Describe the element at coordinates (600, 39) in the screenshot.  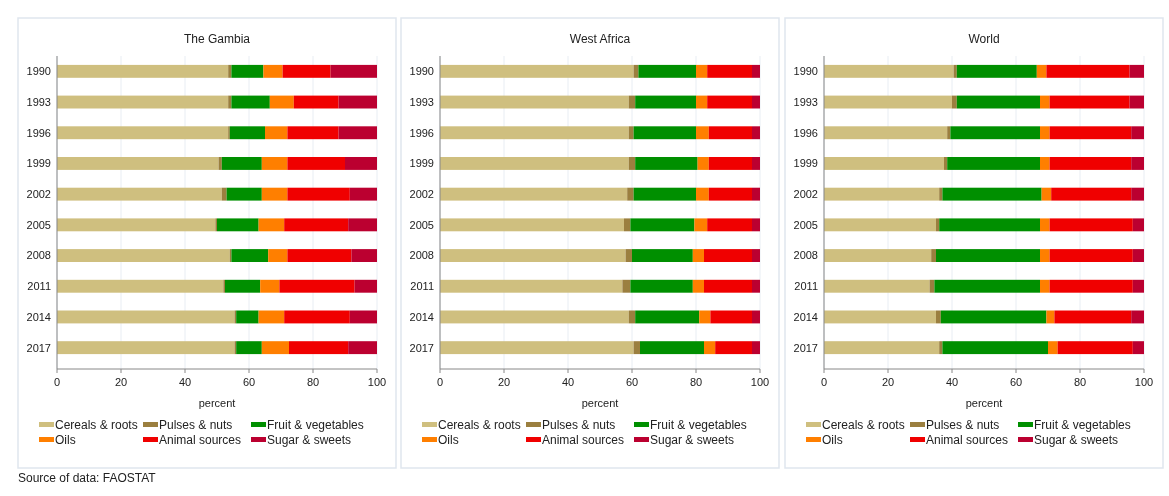
I see `chart-title: West Africa` at that location.